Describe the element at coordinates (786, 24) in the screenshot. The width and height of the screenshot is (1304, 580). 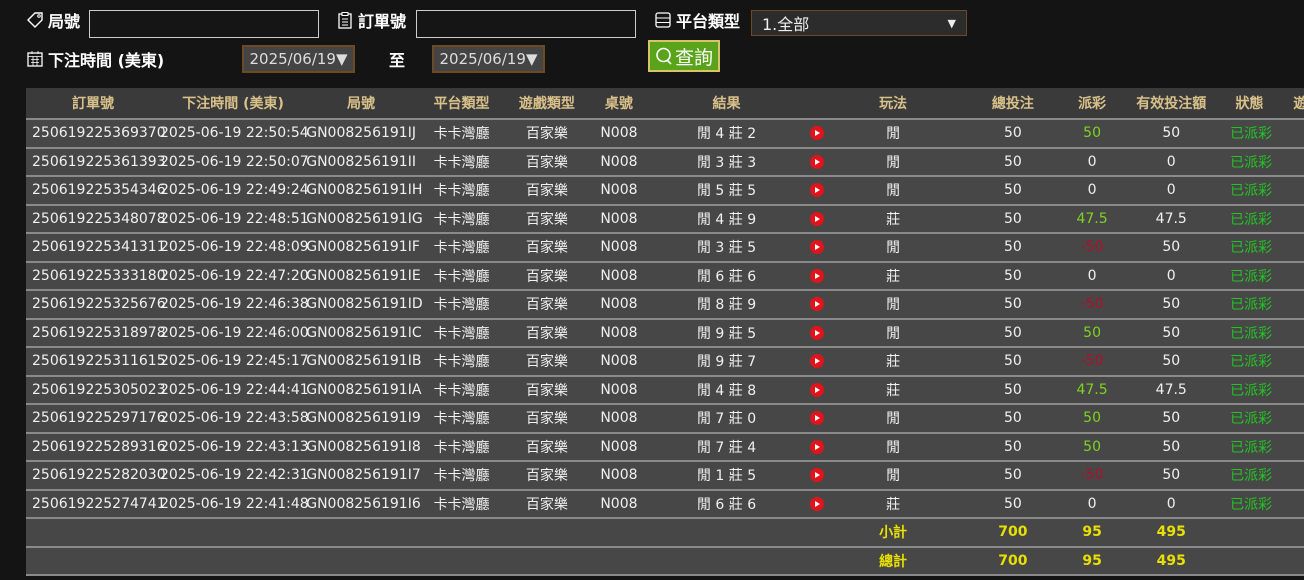
I see `platform-selected: 1.全部` at that location.